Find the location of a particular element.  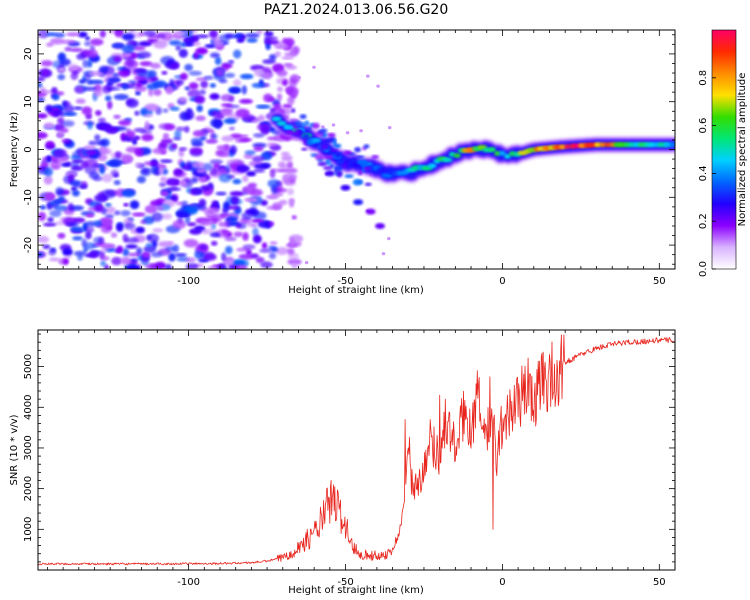

spectrogram-x-tick-label: -50 is located at coordinates (345, 281).